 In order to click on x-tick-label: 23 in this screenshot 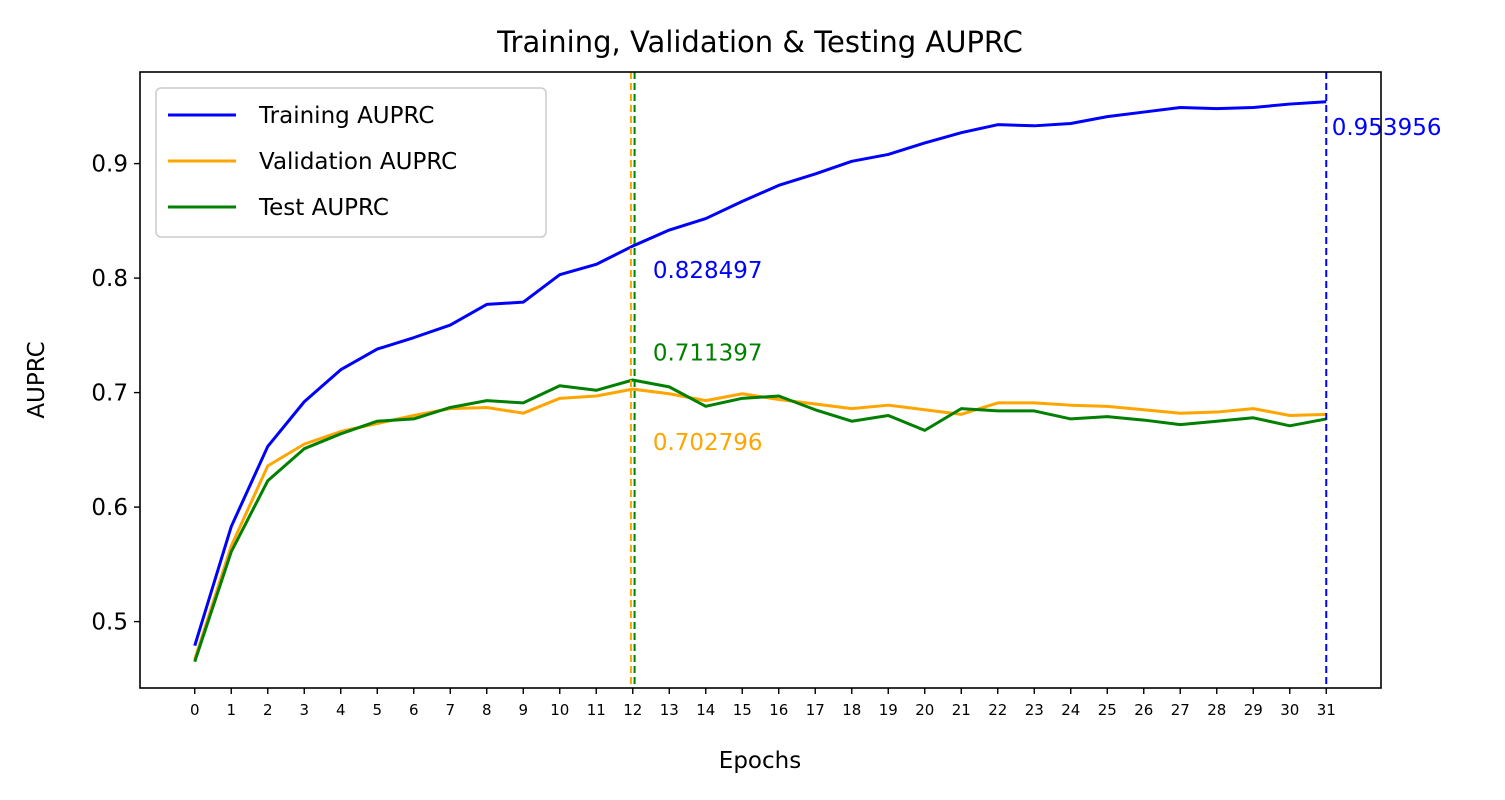, I will do `click(1034, 710)`.